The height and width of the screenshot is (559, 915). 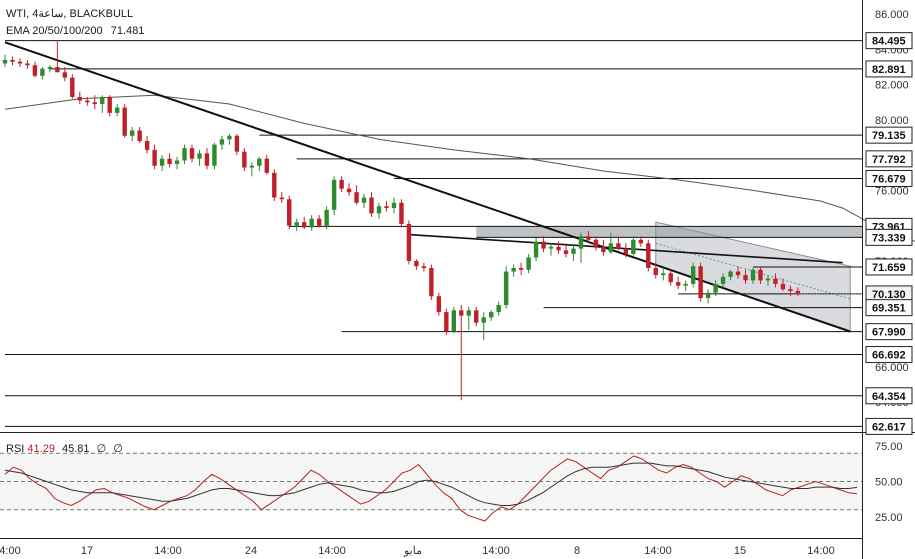 What do you see at coordinates (127, 31) in the screenshot?
I see `ema-value: 71.481` at bounding box center [127, 31].